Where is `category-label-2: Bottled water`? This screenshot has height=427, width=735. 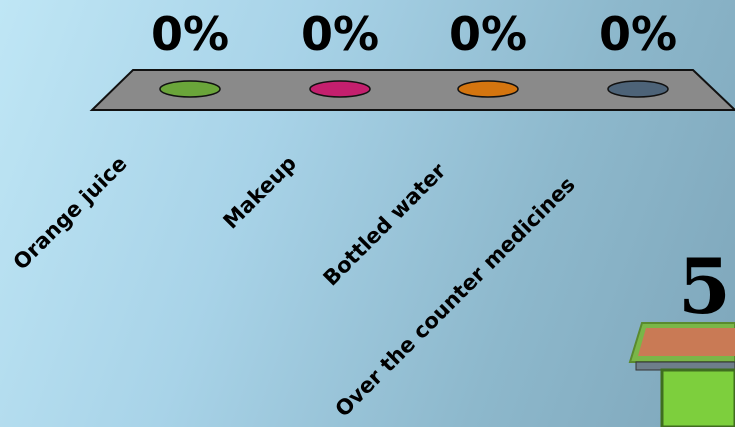
category-label-2: Bottled water is located at coordinates (385, 224).